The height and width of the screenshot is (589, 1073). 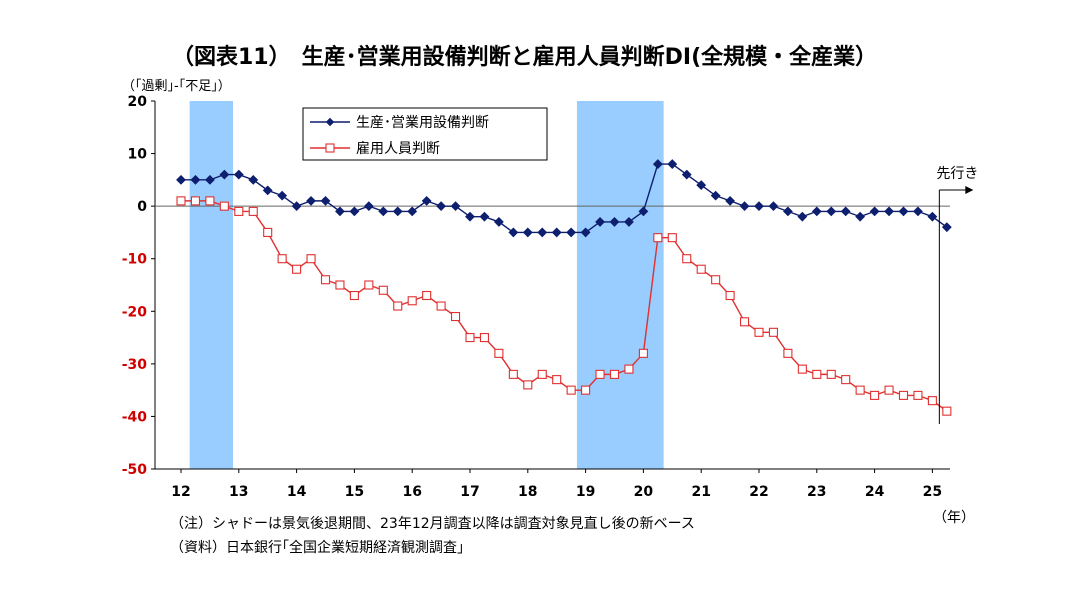 I want to click on y-tick-label: -20, so click(x=135, y=312).